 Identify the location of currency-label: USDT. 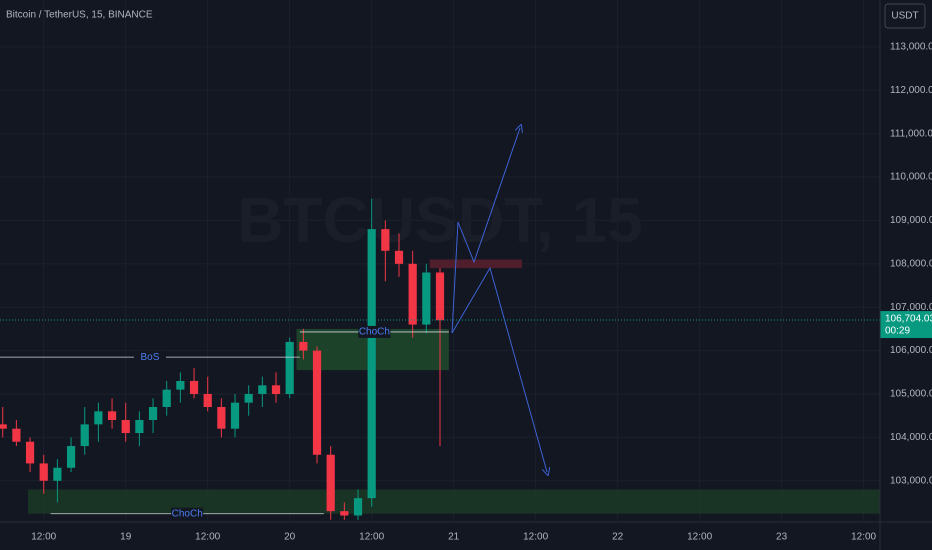
(904, 16).